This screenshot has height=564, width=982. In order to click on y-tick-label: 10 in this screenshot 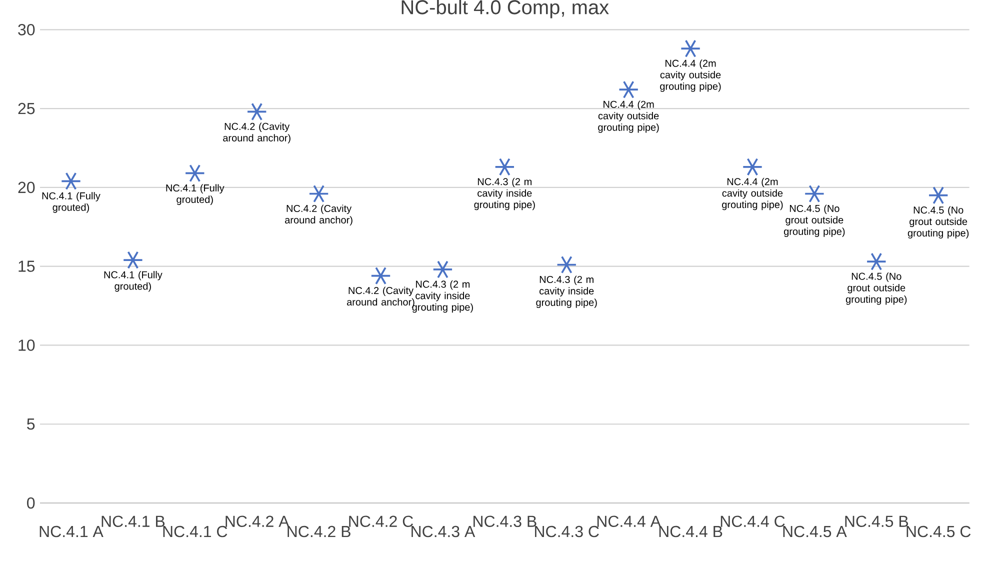, I will do `click(26, 345)`.